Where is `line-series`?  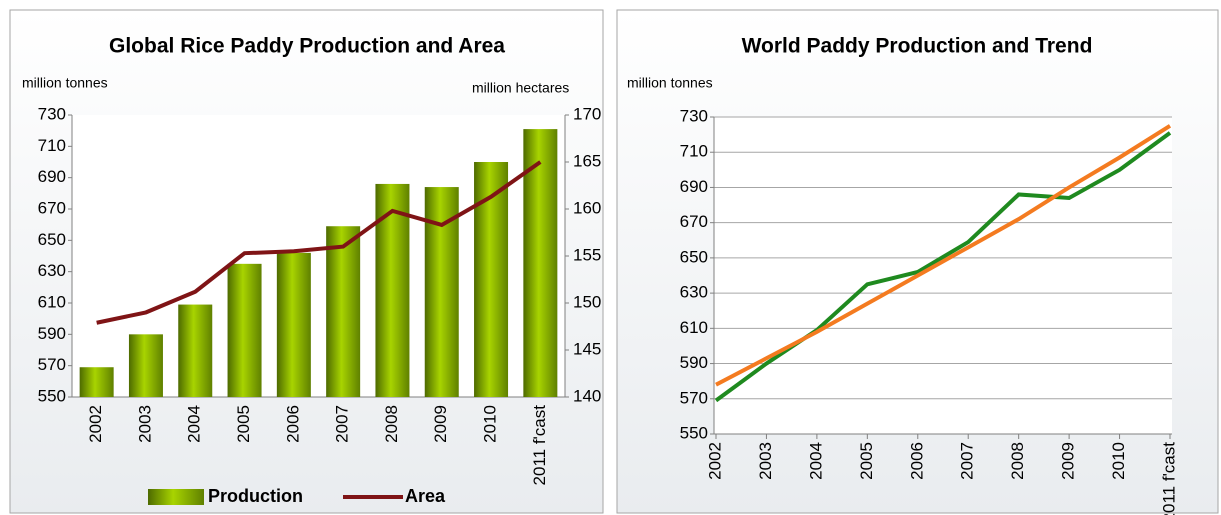
line-series is located at coordinates (319, 242).